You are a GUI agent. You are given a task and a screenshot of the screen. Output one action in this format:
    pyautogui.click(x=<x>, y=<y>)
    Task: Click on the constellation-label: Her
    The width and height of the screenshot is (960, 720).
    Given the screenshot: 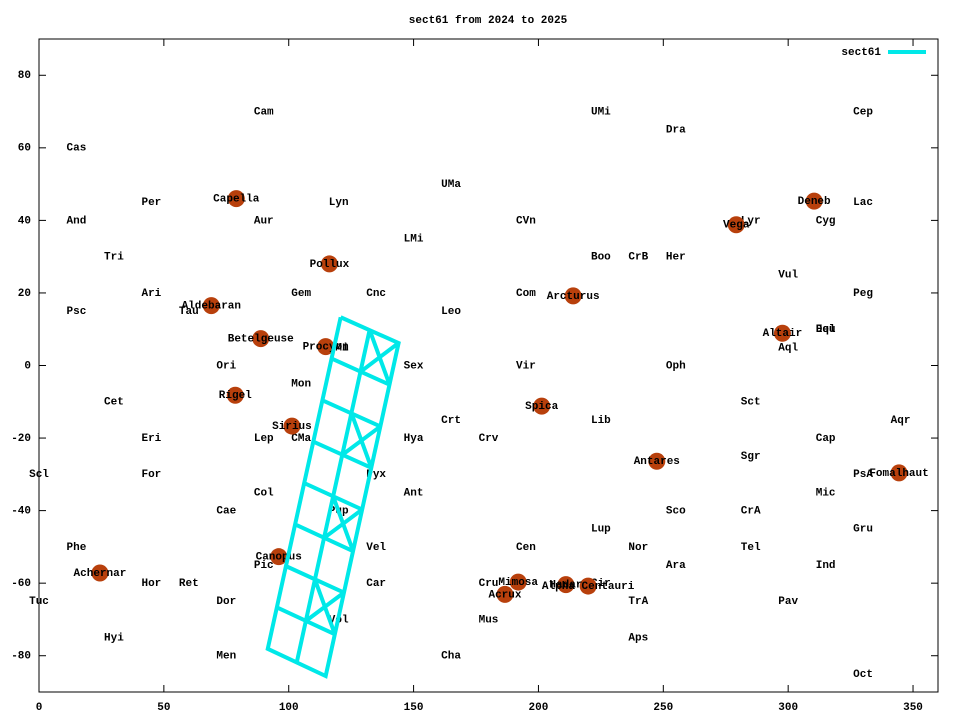 What is the action you would take?
    pyautogui.click(x=676, y=258)
    